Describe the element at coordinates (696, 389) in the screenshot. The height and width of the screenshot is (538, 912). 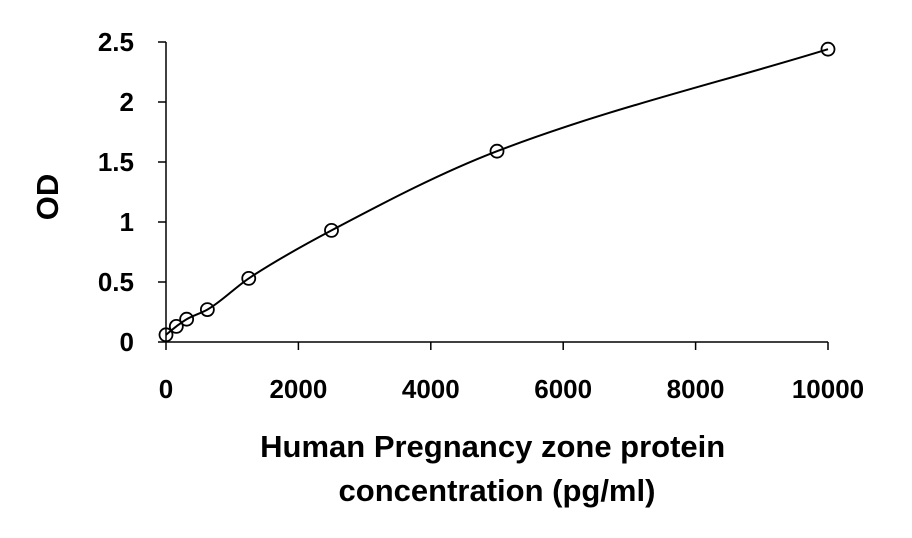
I see `x-tick-label: 8000` at that location.